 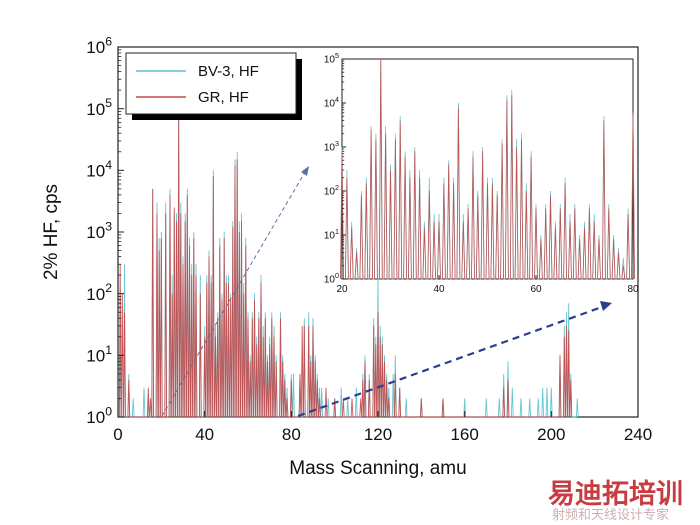 I want to click on x-tick-label-1-3: 80, so click(x=633, y=289).